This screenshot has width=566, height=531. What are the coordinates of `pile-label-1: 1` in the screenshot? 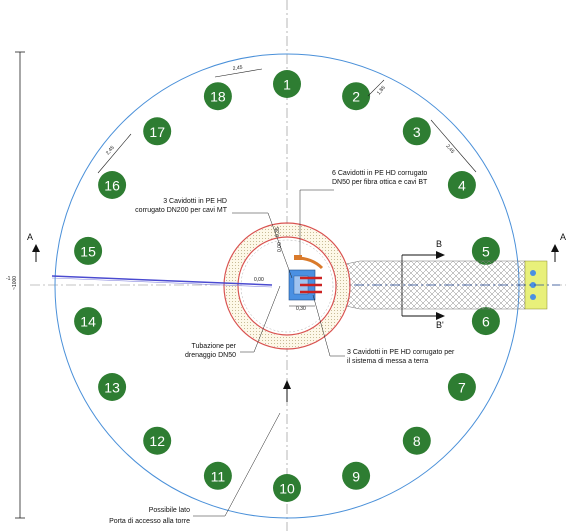 It's located at (287, 85).